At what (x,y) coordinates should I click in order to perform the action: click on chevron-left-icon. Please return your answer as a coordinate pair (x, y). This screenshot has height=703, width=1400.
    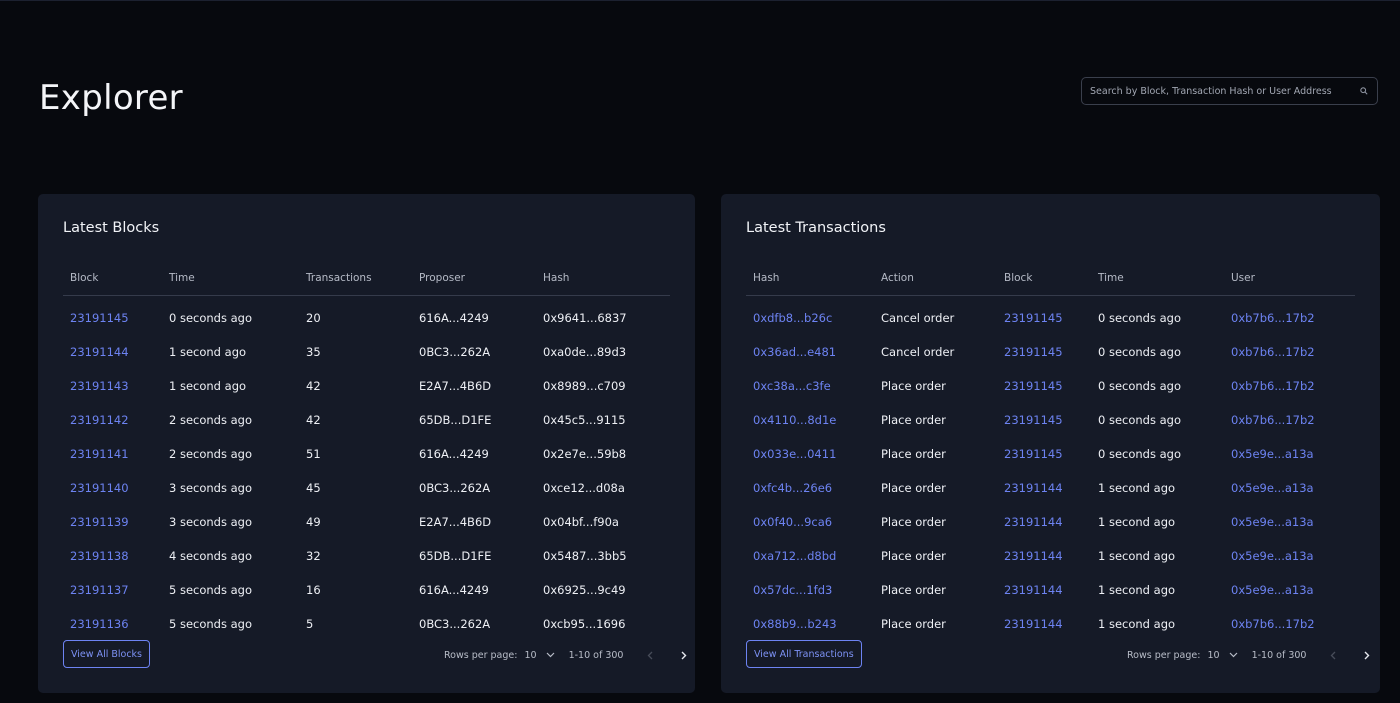
    Looking at the image, I should click on (1333, 655).